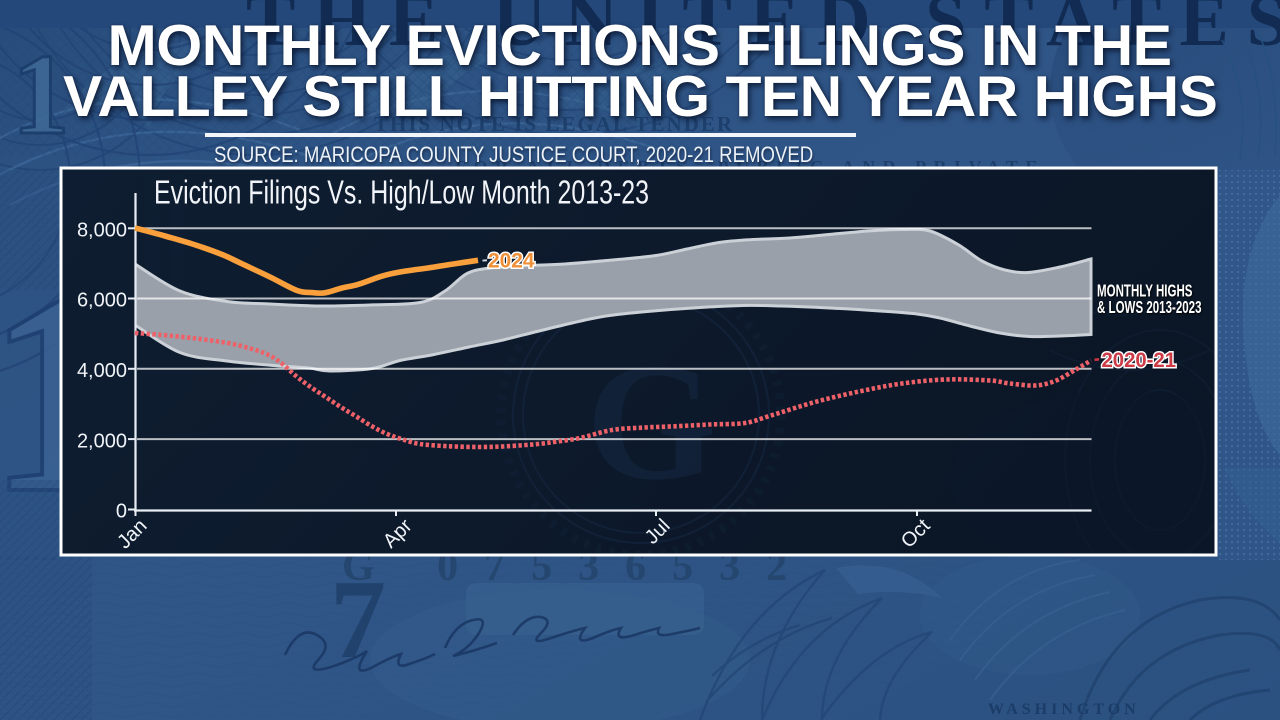 The image size is (1280, 720). I want to click on svg-text: & LOWS 2013-2023, so click(1149, 307).